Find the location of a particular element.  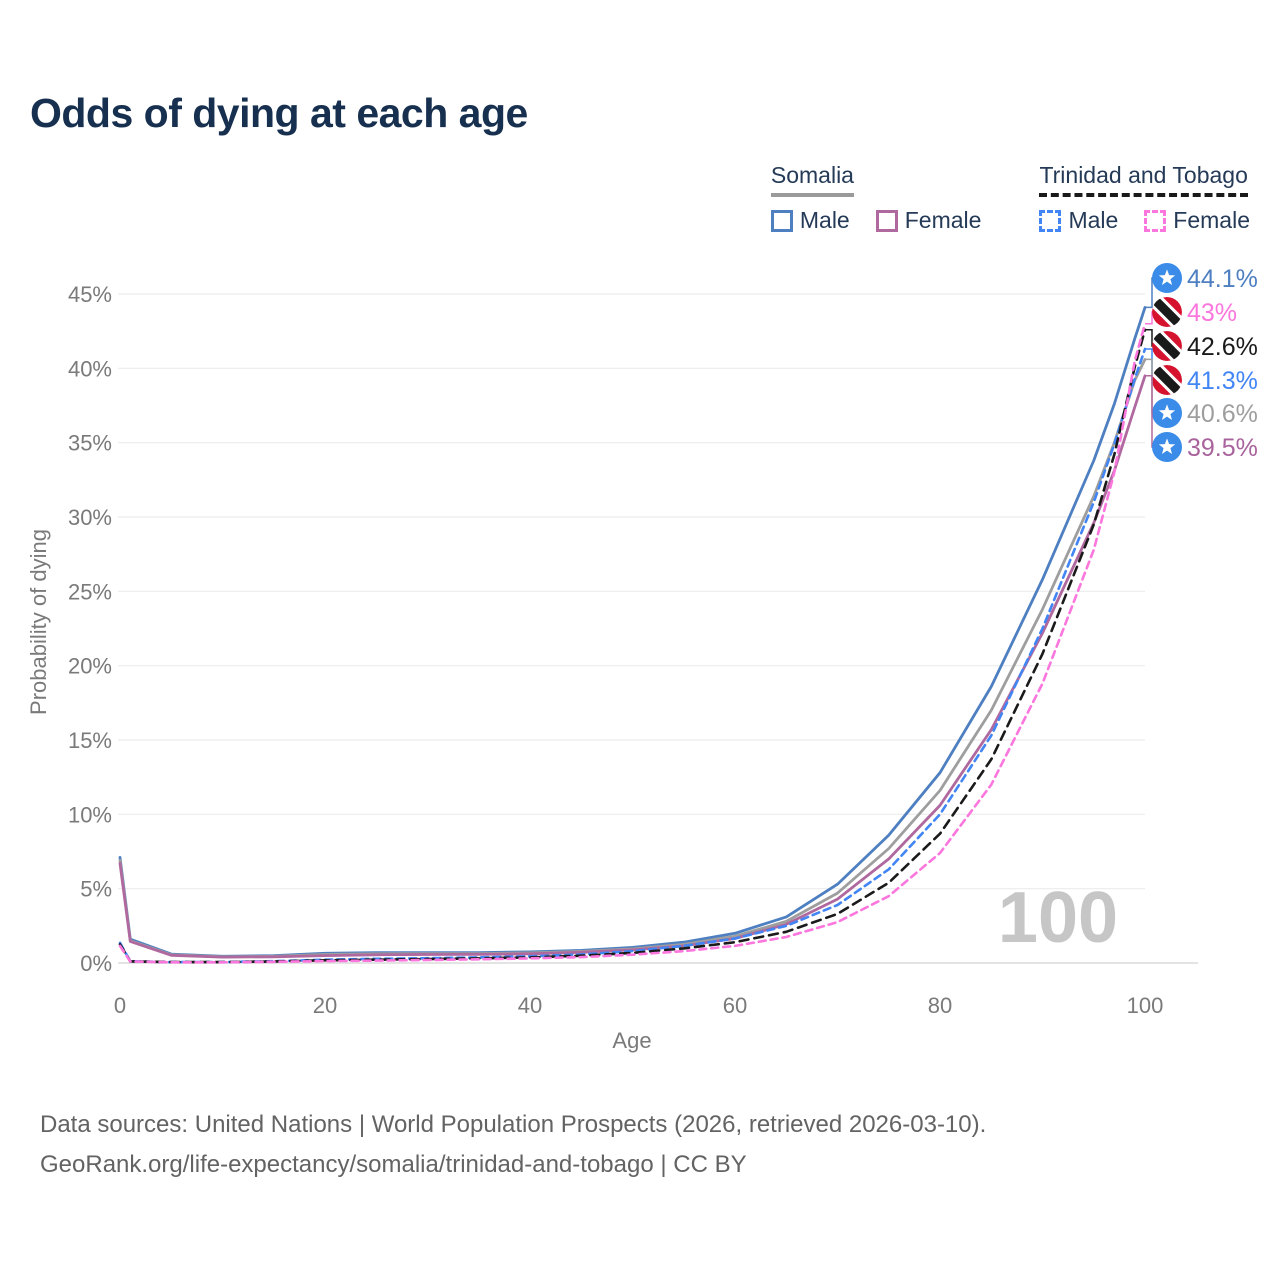

legend-header-trinidad-and-tobago: Trinidad and Tobago is located at coordinates (1143, 179).